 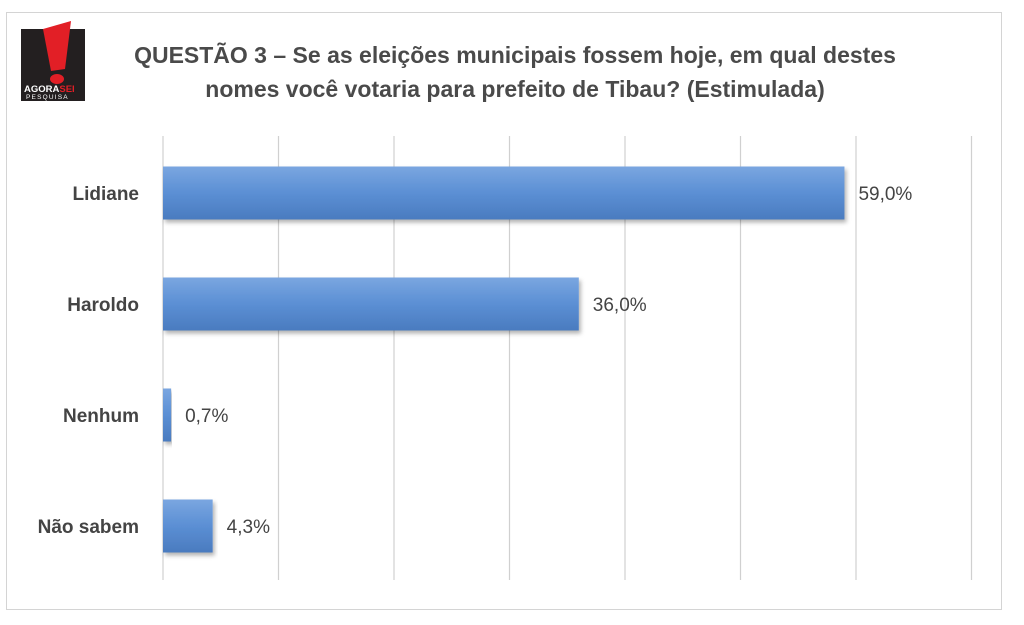 I want to click on category-label-3: Não sabem, so click(x=88, y=527).